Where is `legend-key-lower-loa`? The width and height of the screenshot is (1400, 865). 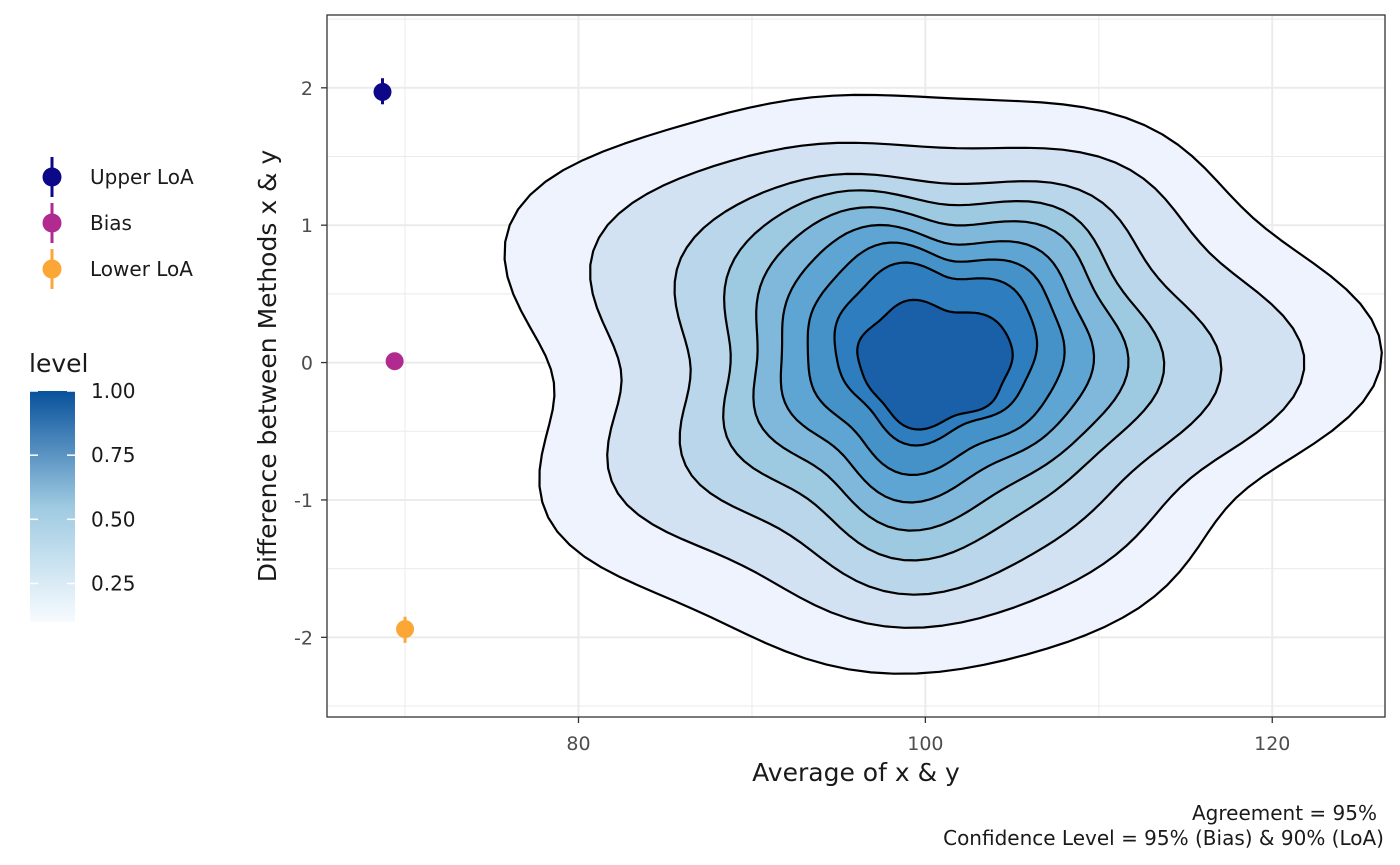 legend-key-lower-loa is located at coordinates (52, 269).